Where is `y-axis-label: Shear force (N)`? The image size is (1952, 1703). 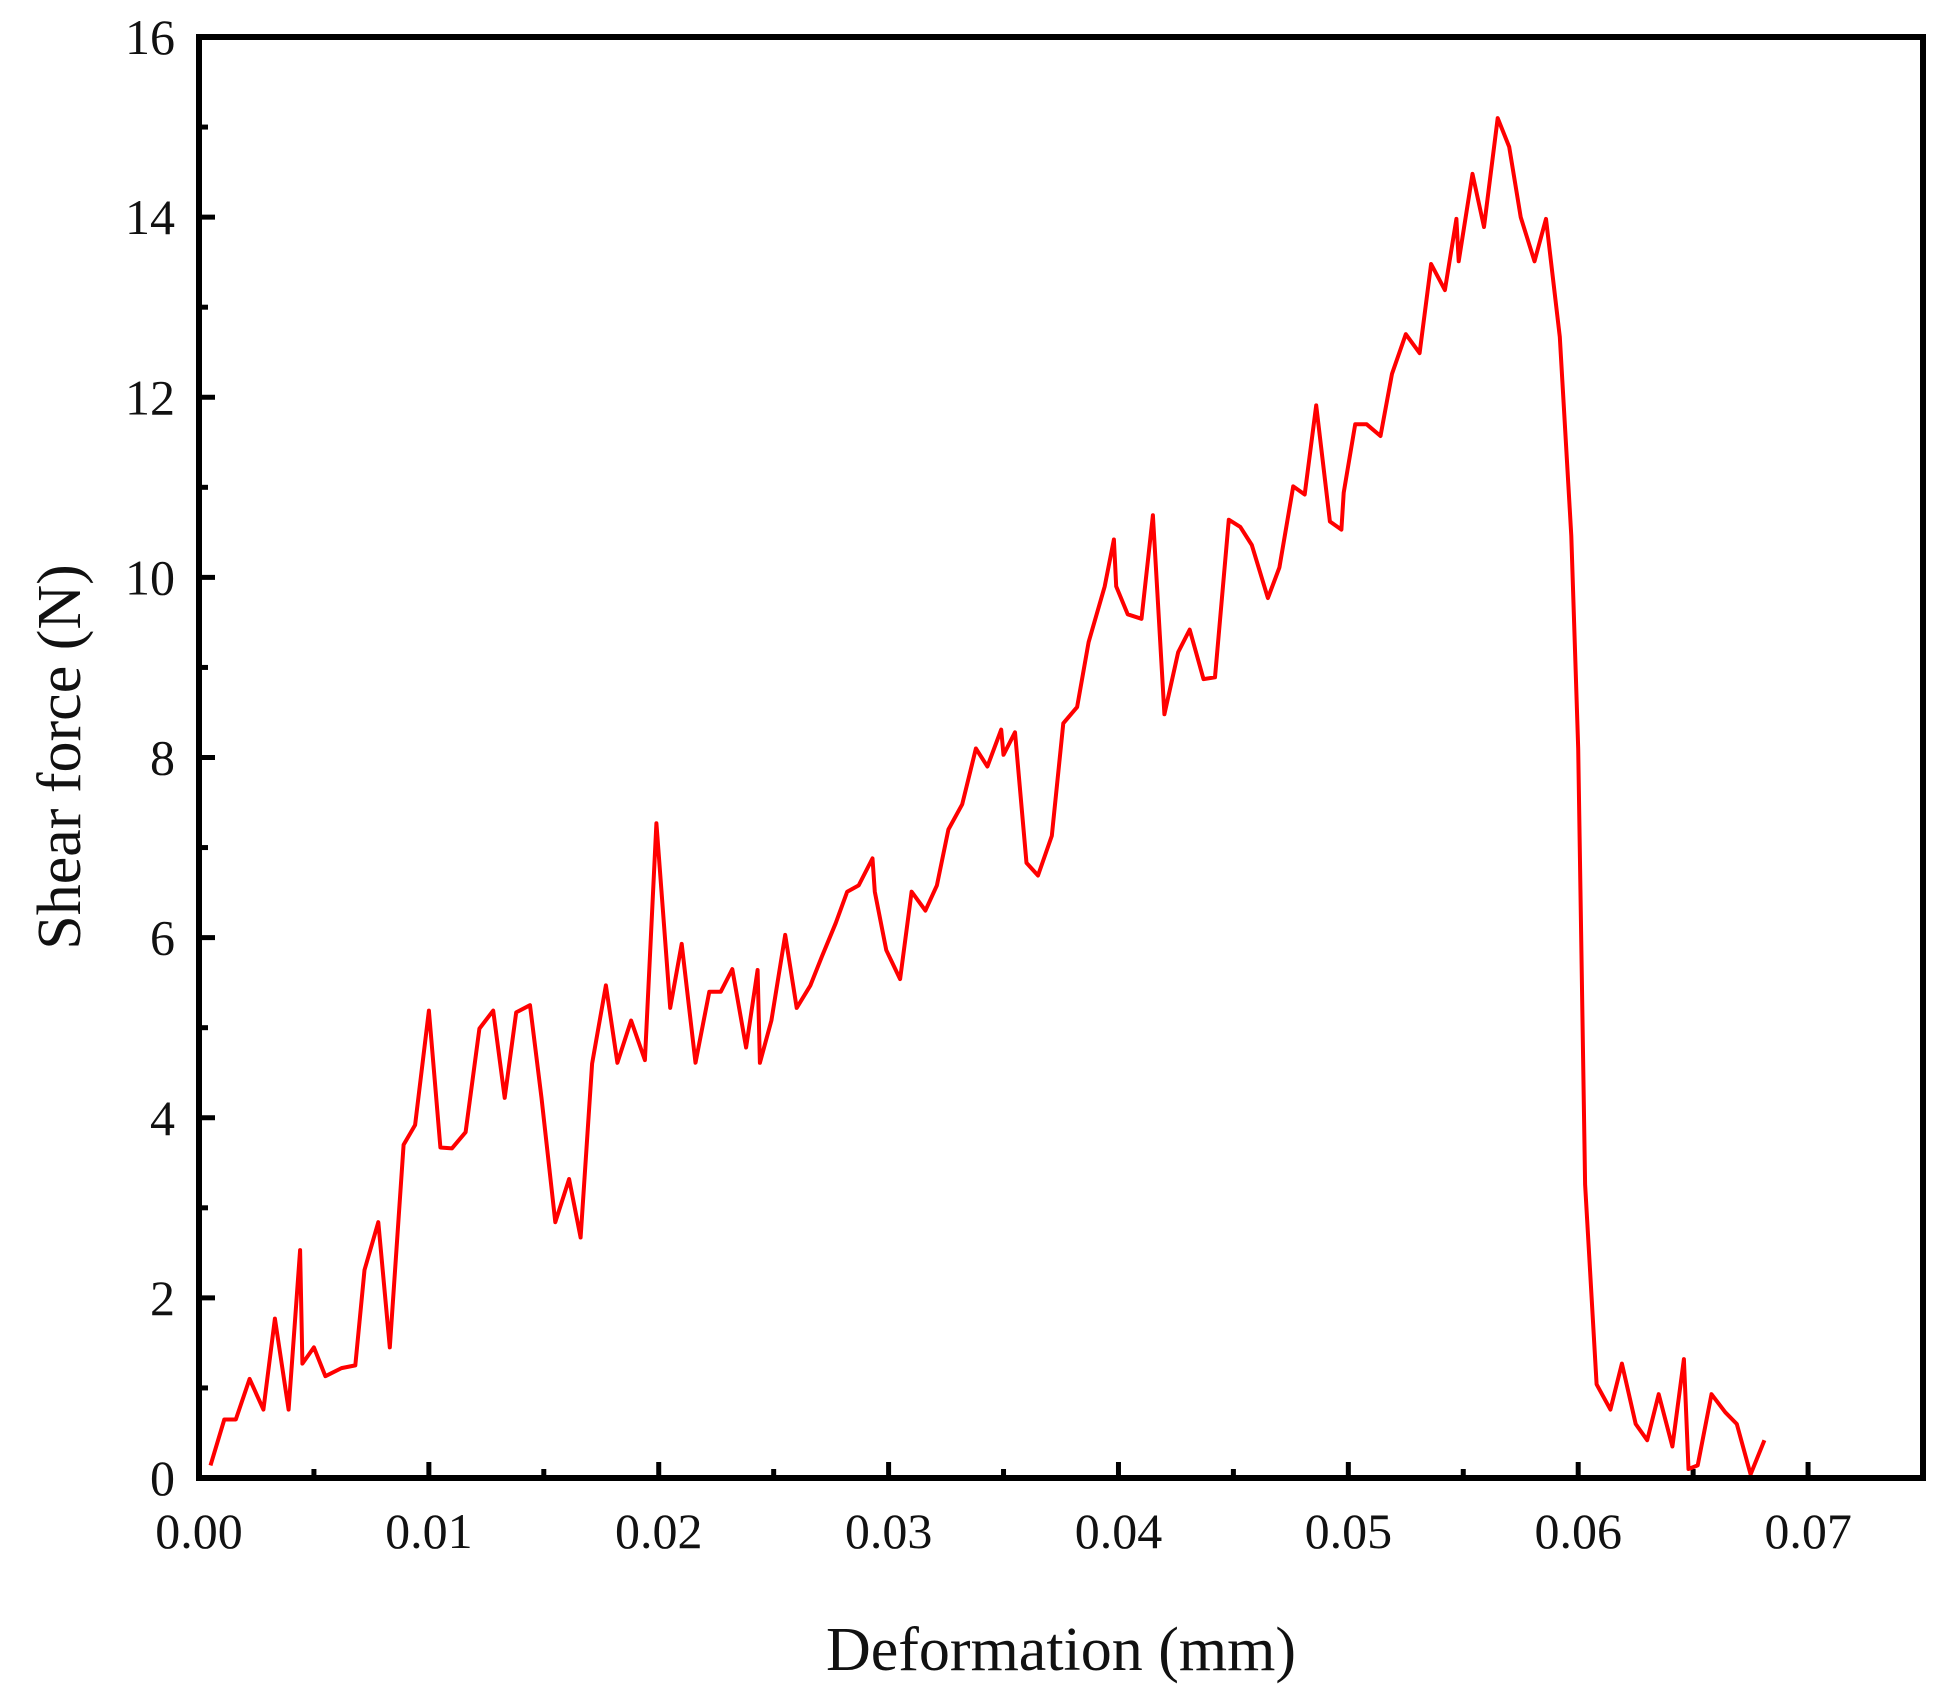
y-axis-label: Shear force (N) is located at coordinates (60, 757).